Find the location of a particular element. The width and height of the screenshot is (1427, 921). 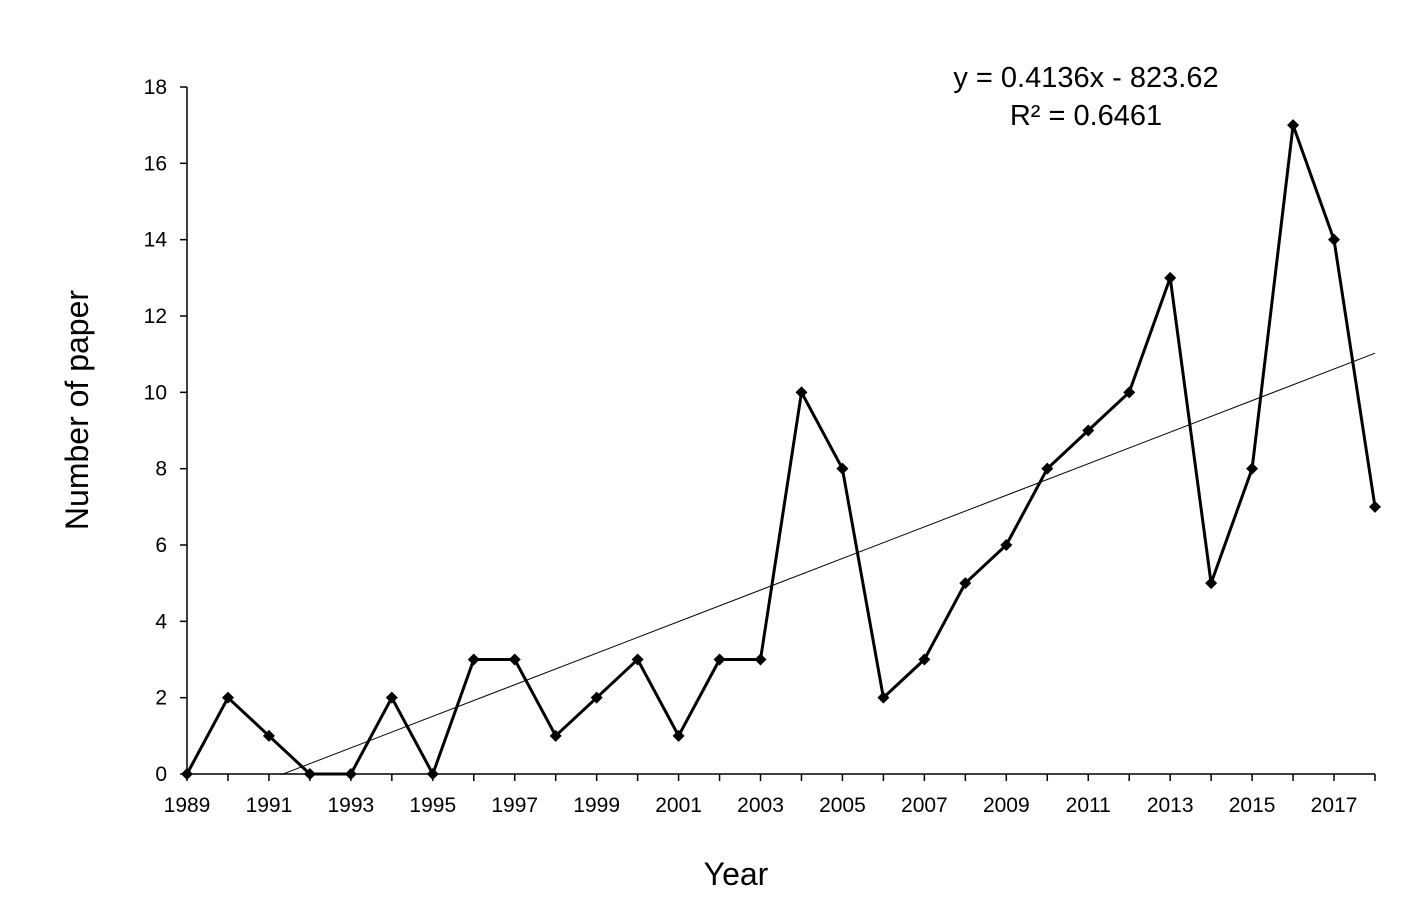

trendline-equation: y = 0.4136x - 823.62 is located at coordinates (1085, 78).